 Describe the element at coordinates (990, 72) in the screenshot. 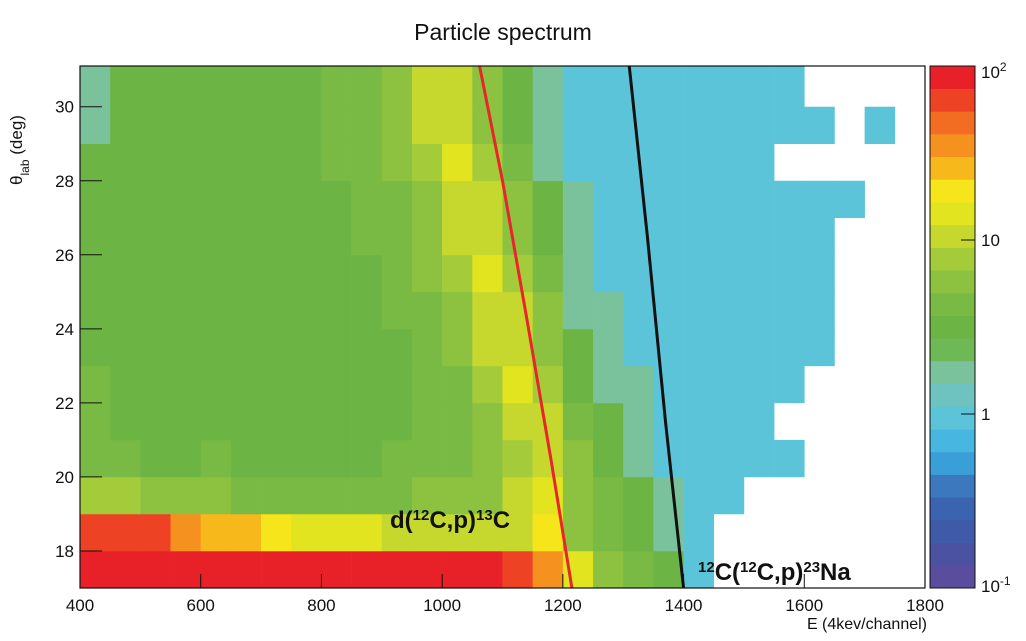

I see `colorbar-tick-label-base: 10` at that location.